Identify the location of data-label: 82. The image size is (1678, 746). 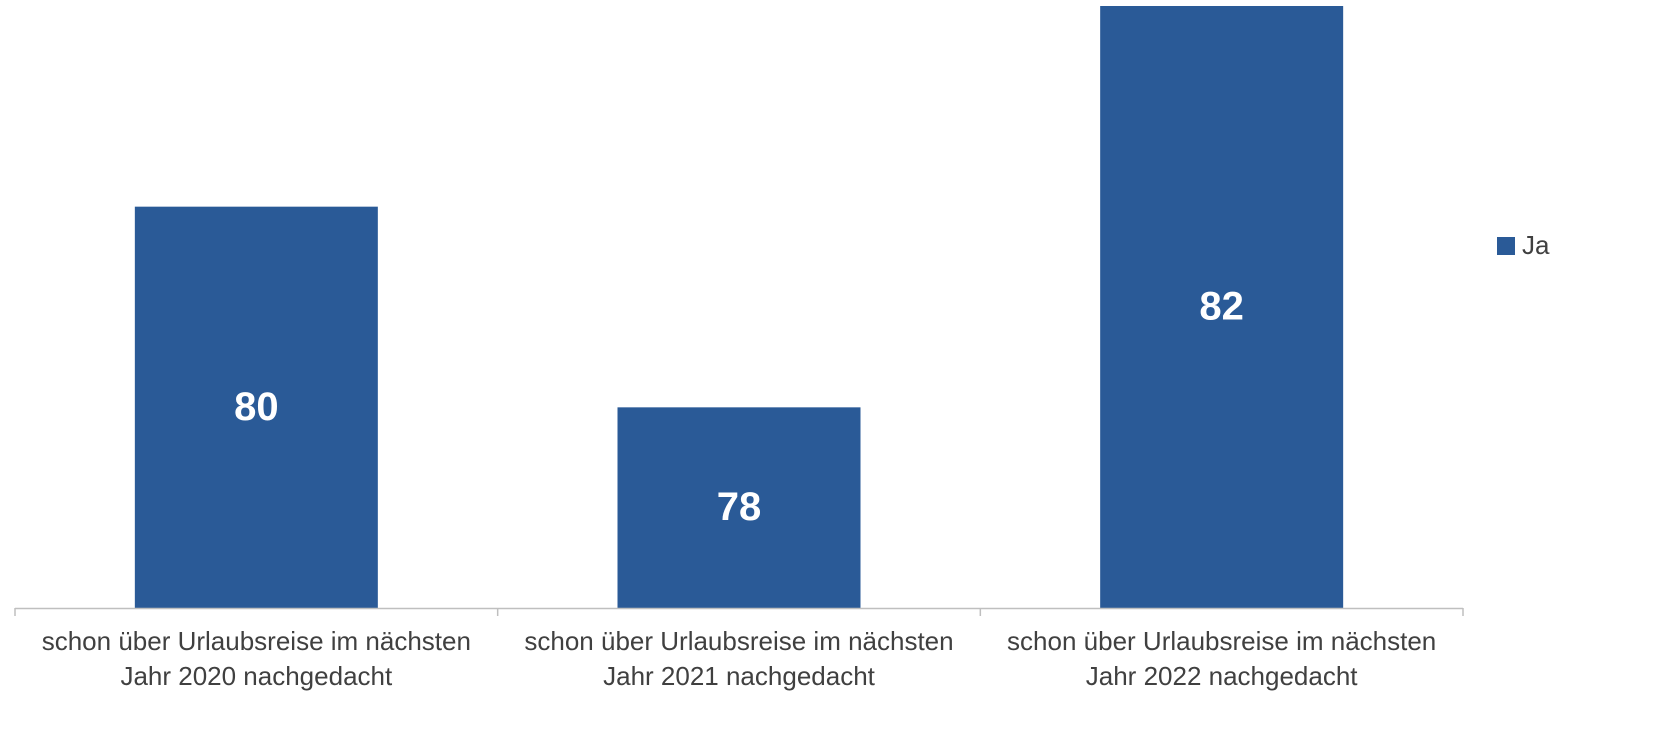
(1221, 307).